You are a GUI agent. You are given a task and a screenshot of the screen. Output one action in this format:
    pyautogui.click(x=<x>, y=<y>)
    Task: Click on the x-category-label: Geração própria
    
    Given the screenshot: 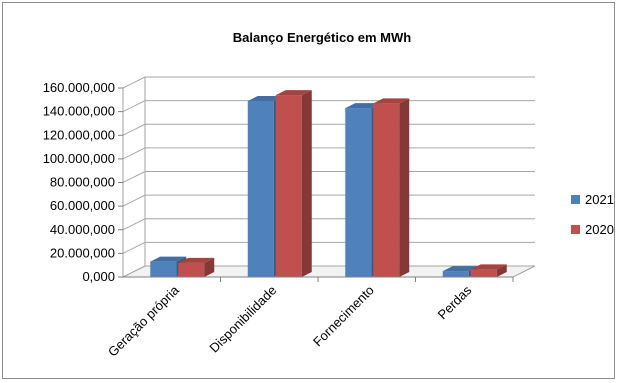 What is the action you would take?
    pyautogui.click(x=144, y=321)
    